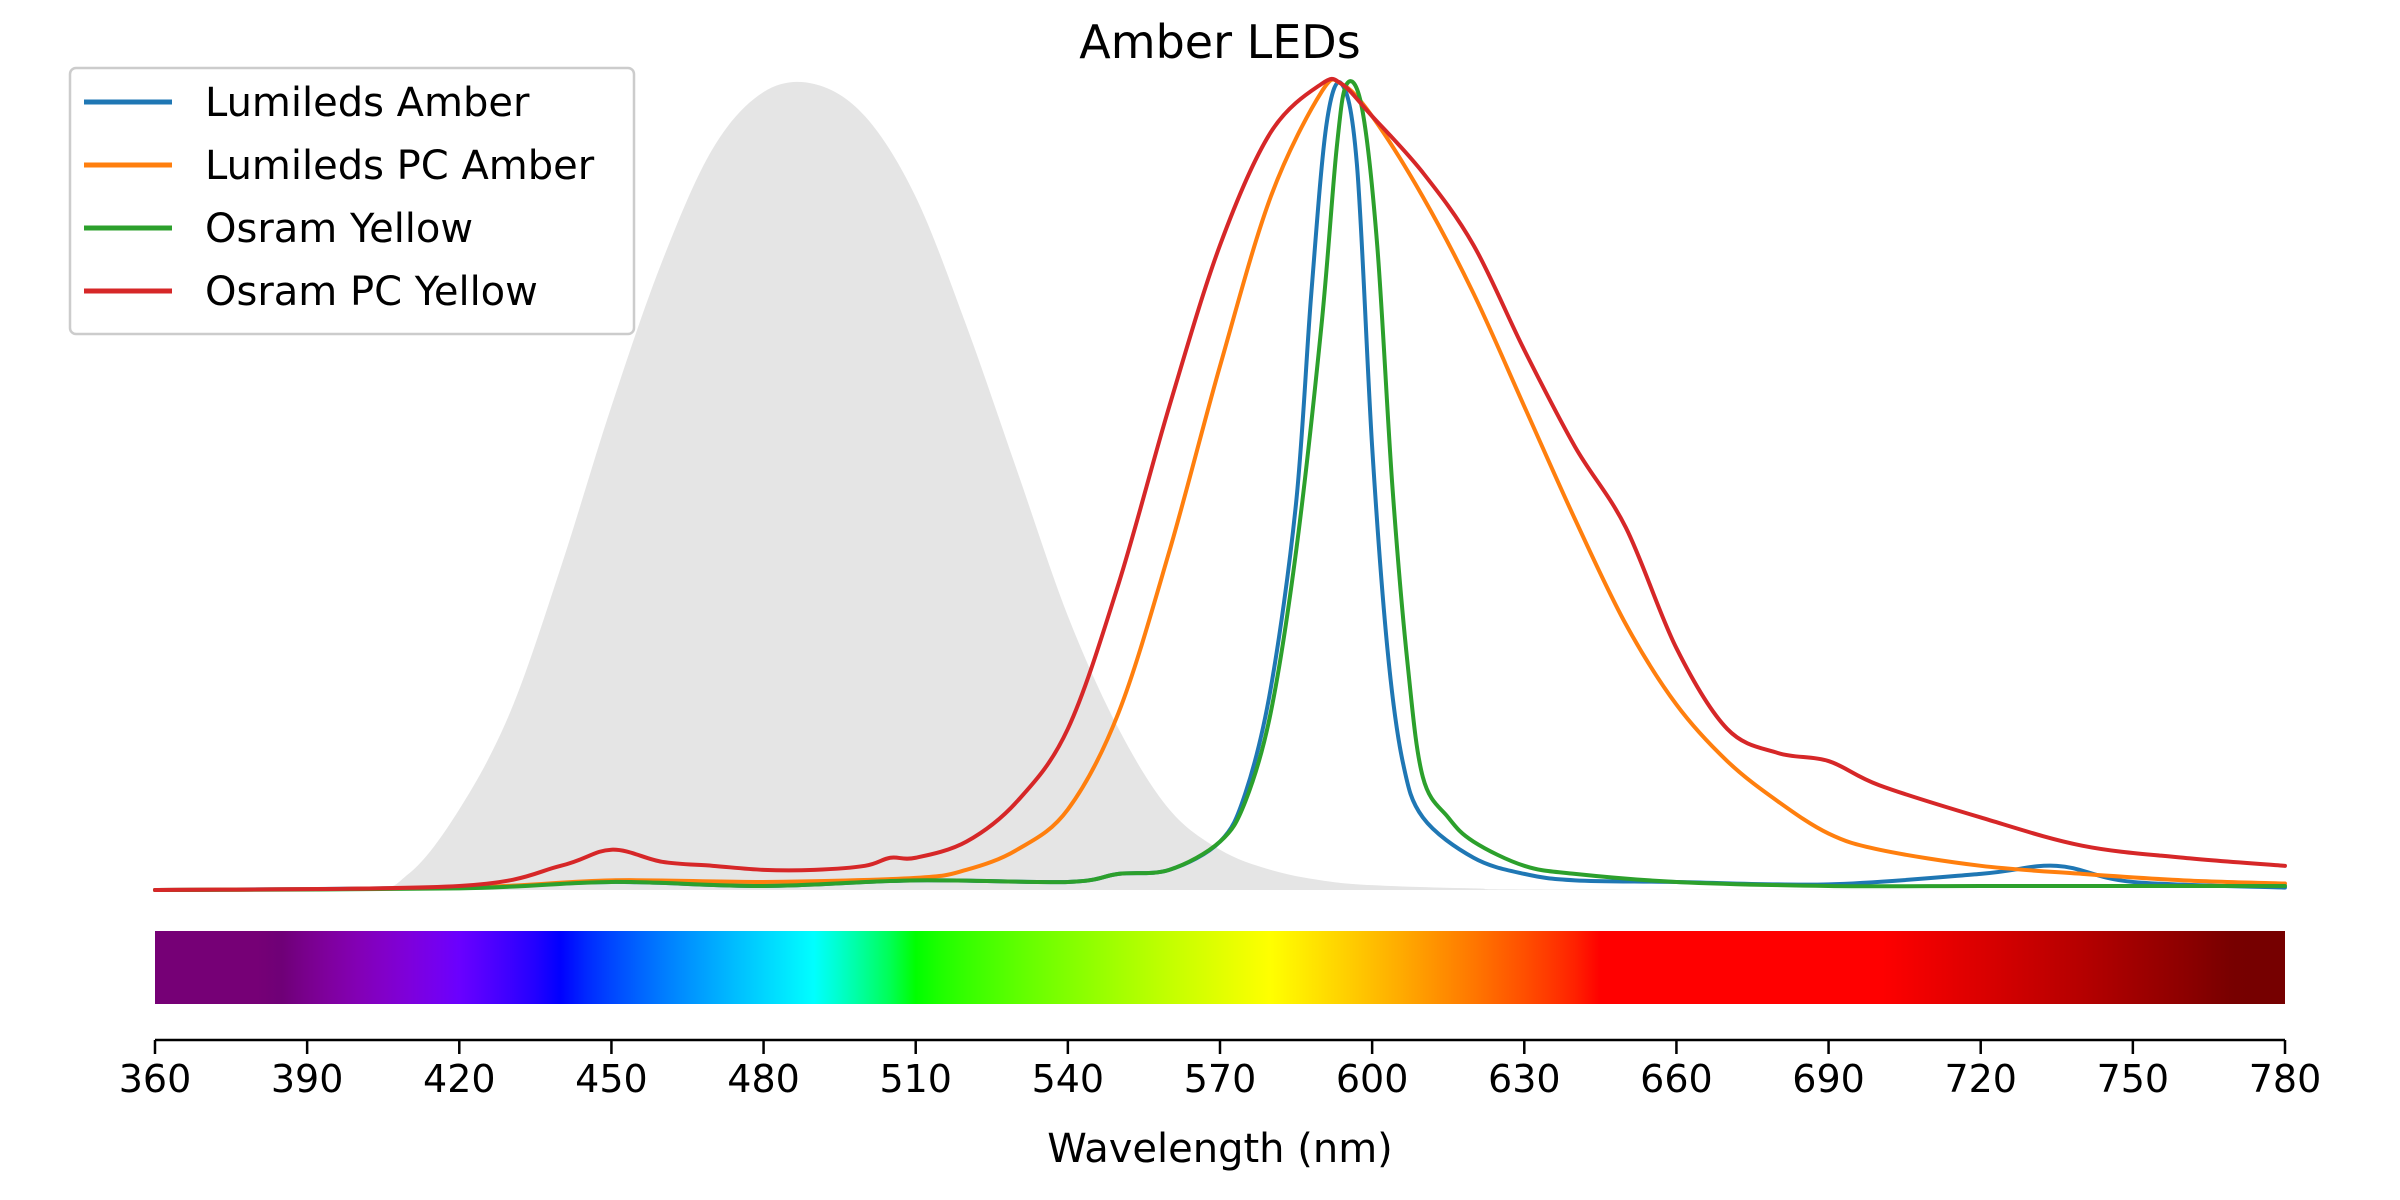  Describe the element at coordinates (307, 1079) in the screenshot. I see `x-tick-label: 390` at that location.